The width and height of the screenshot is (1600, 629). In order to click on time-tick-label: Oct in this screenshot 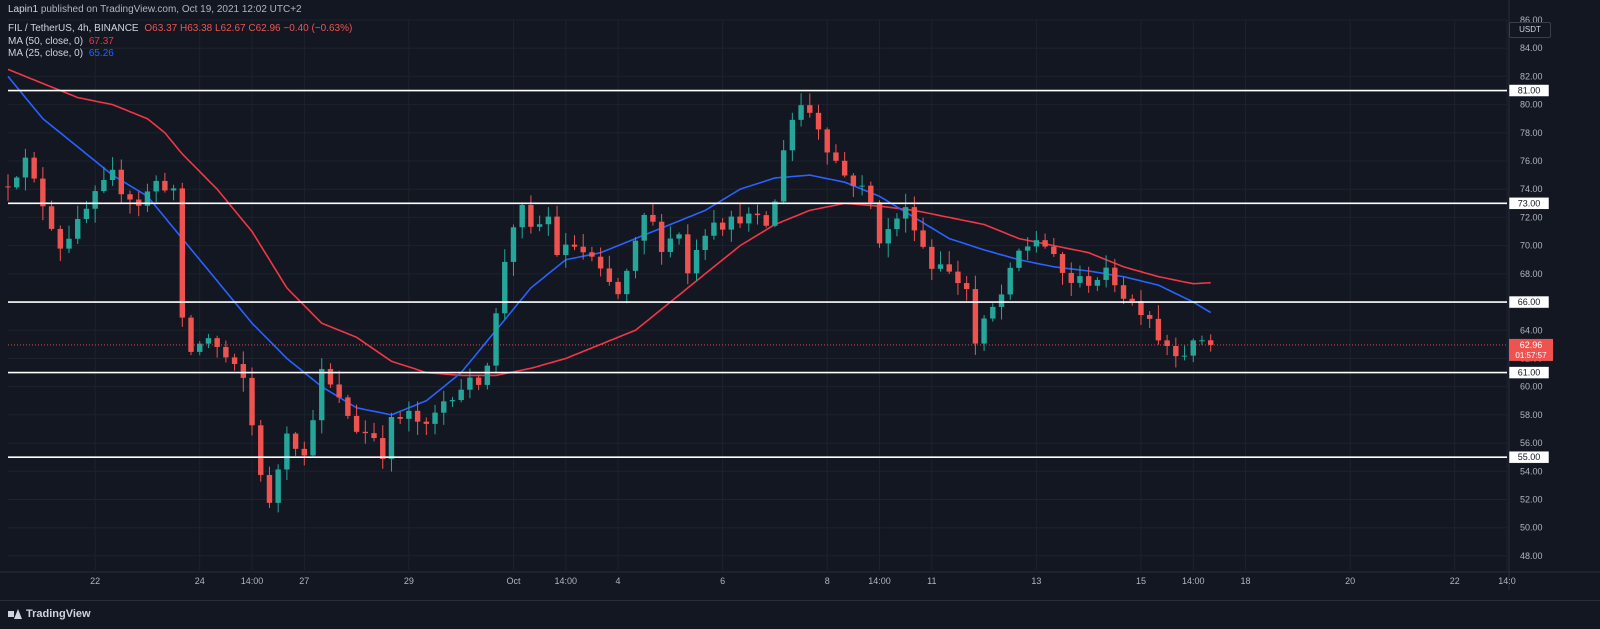, I will do `click(513, 581)`.